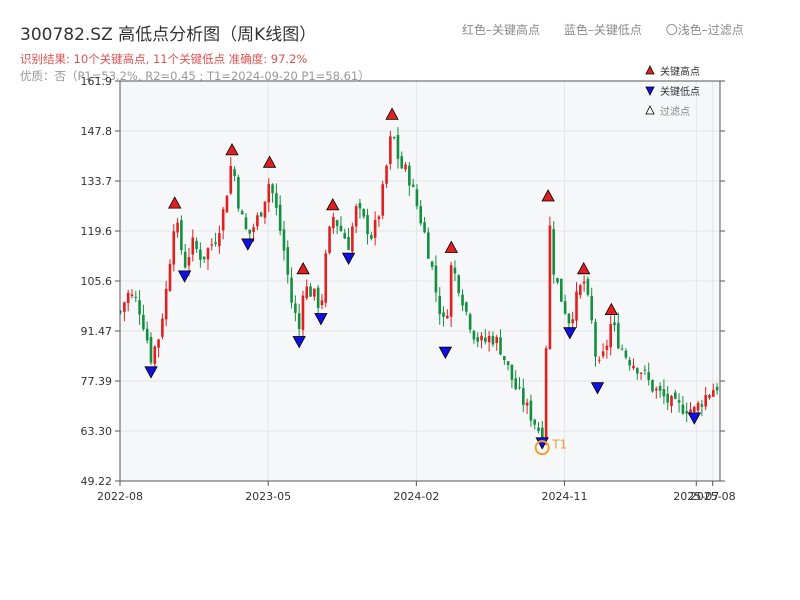 The image size is (800, 600). Describe the element at coordinates (650, 70) in the screenshot. I see `legend-high-symbol` at that location.